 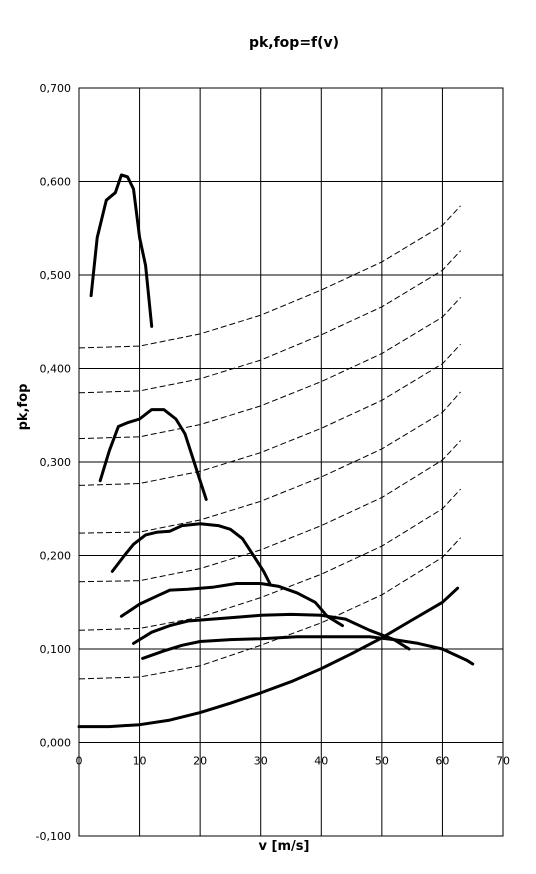 I want to click on y-tick-label: -0,100, so click(x=53, y=836).